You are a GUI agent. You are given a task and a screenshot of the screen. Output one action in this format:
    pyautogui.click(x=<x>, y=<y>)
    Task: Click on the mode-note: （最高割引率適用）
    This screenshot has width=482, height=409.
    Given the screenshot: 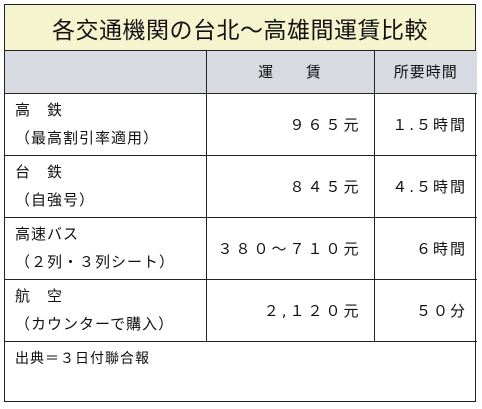 What is the action you would take?
    pyautogui.click(x=87, y=138)
    